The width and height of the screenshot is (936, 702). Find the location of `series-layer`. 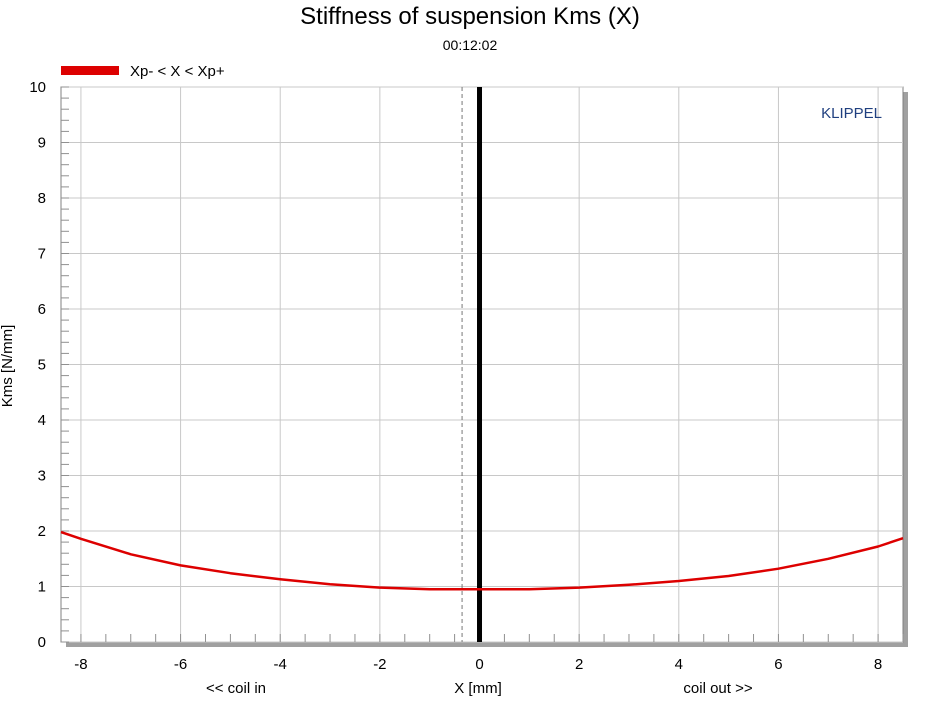

series-layer is located at coordinates (482, 560).